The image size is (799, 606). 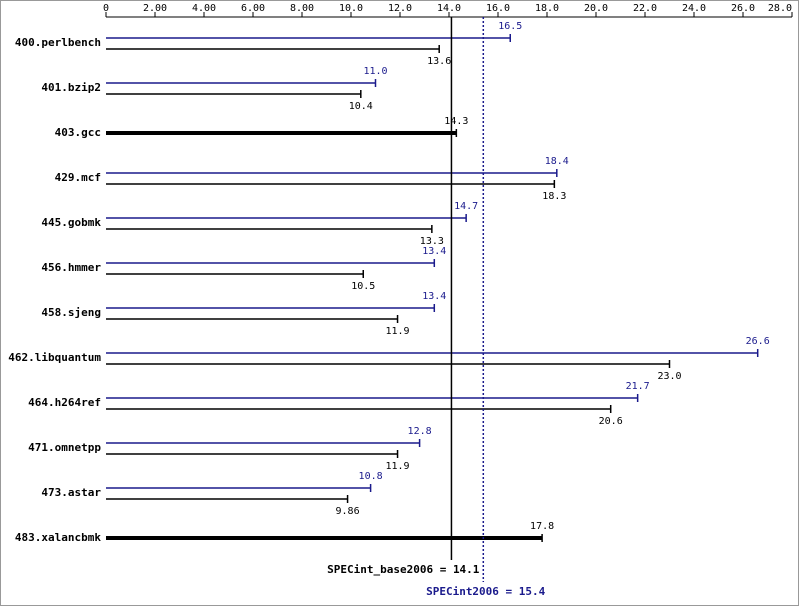 What do you see at coordinates (611, 421) in the screenshot?
I see `value-label: 20.6` at bounding box center [611, 421].